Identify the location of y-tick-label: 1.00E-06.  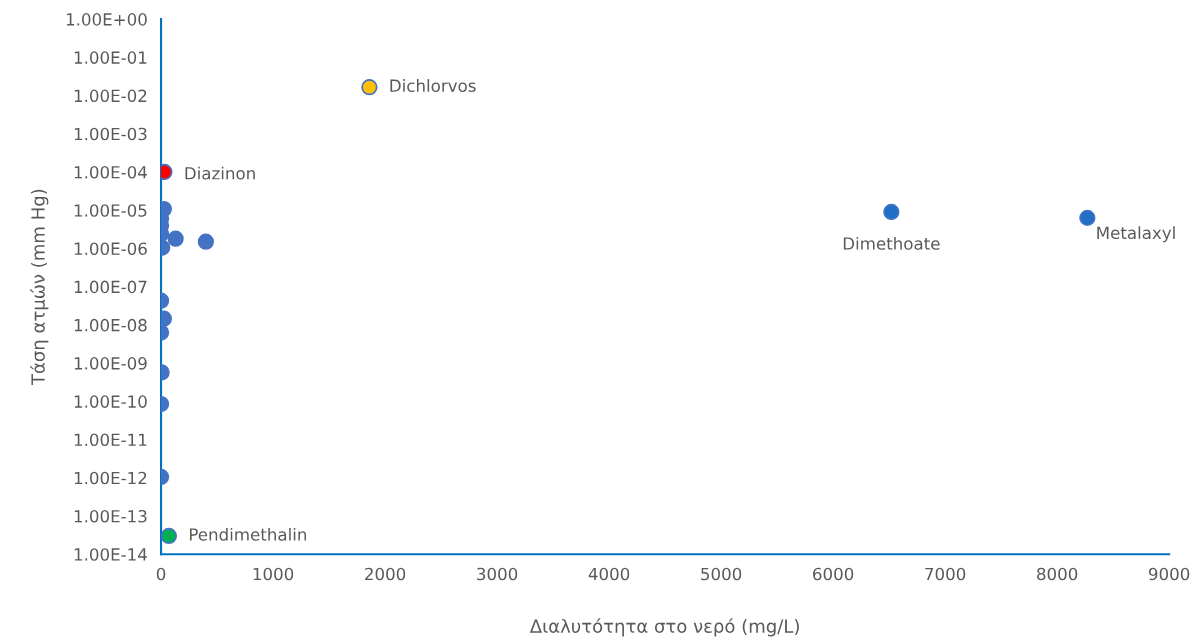
(110, 248).